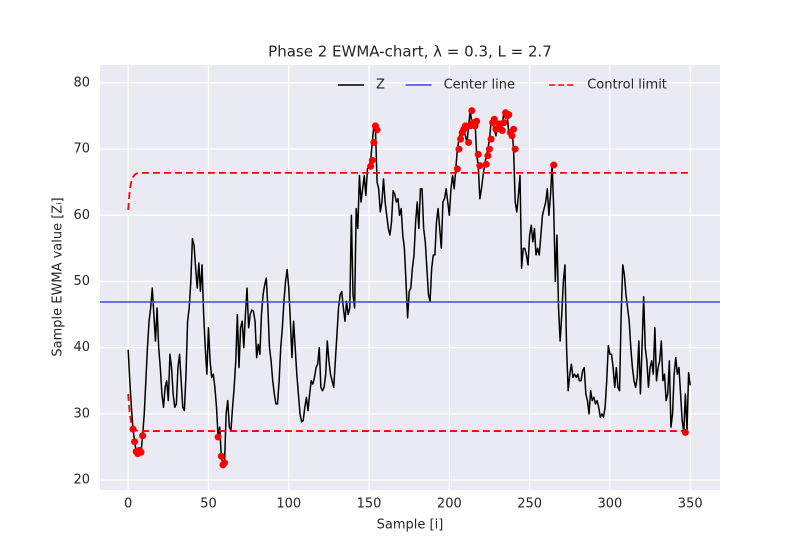 This screenshot has height=550, width=800. I want to click on y-axis-label: Sample EWMA value [Zᵢ], so click(58, 276).